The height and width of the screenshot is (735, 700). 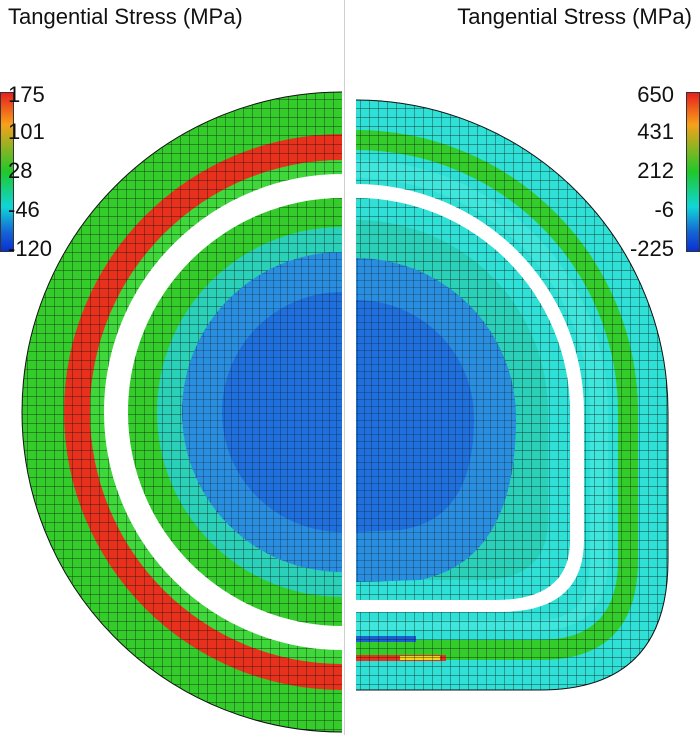 What do you see at coordinates (651, 248) in the screenshot?
I see `right-tick-4: -225` at bounding box center [651, 248].